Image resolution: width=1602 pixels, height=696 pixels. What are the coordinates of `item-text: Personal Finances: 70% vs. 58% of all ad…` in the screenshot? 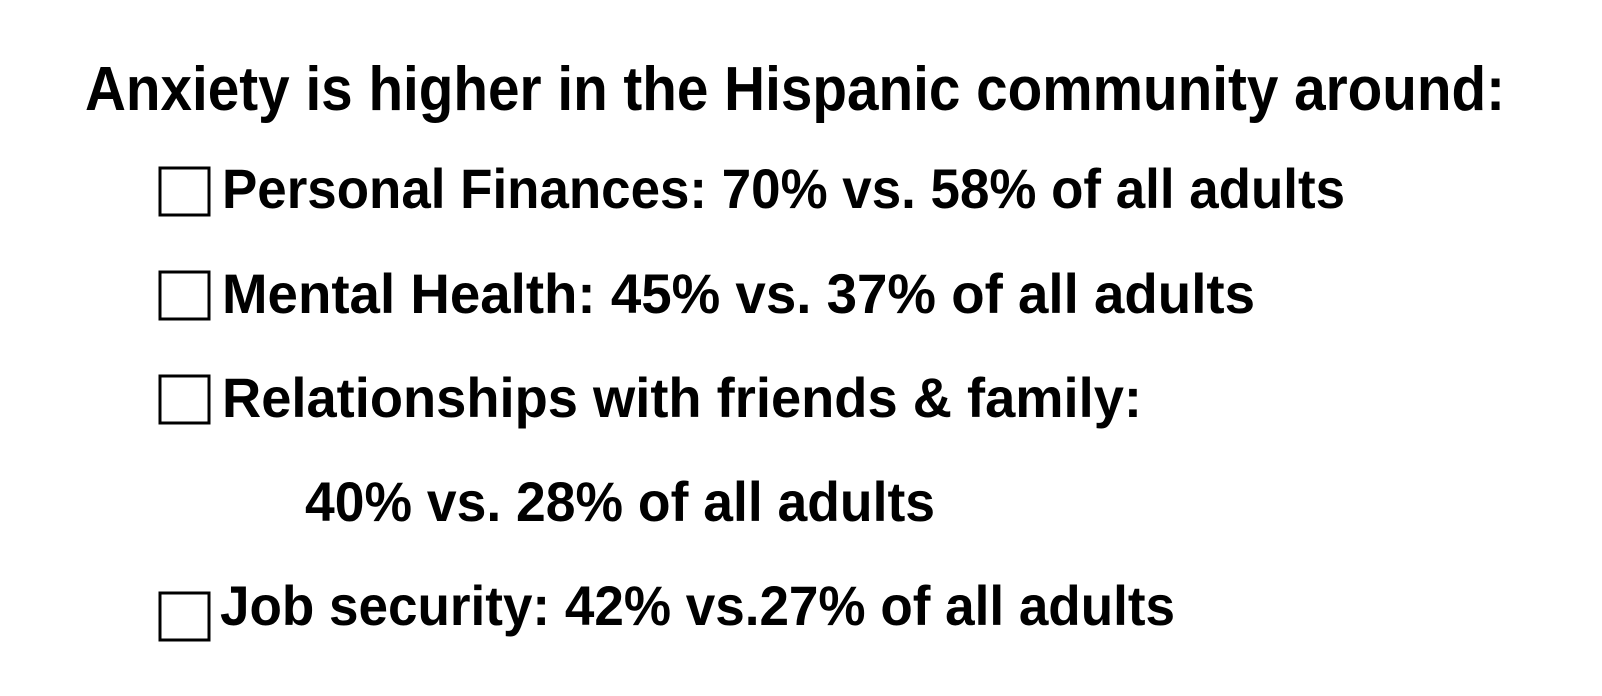 It's located at (783, 188).